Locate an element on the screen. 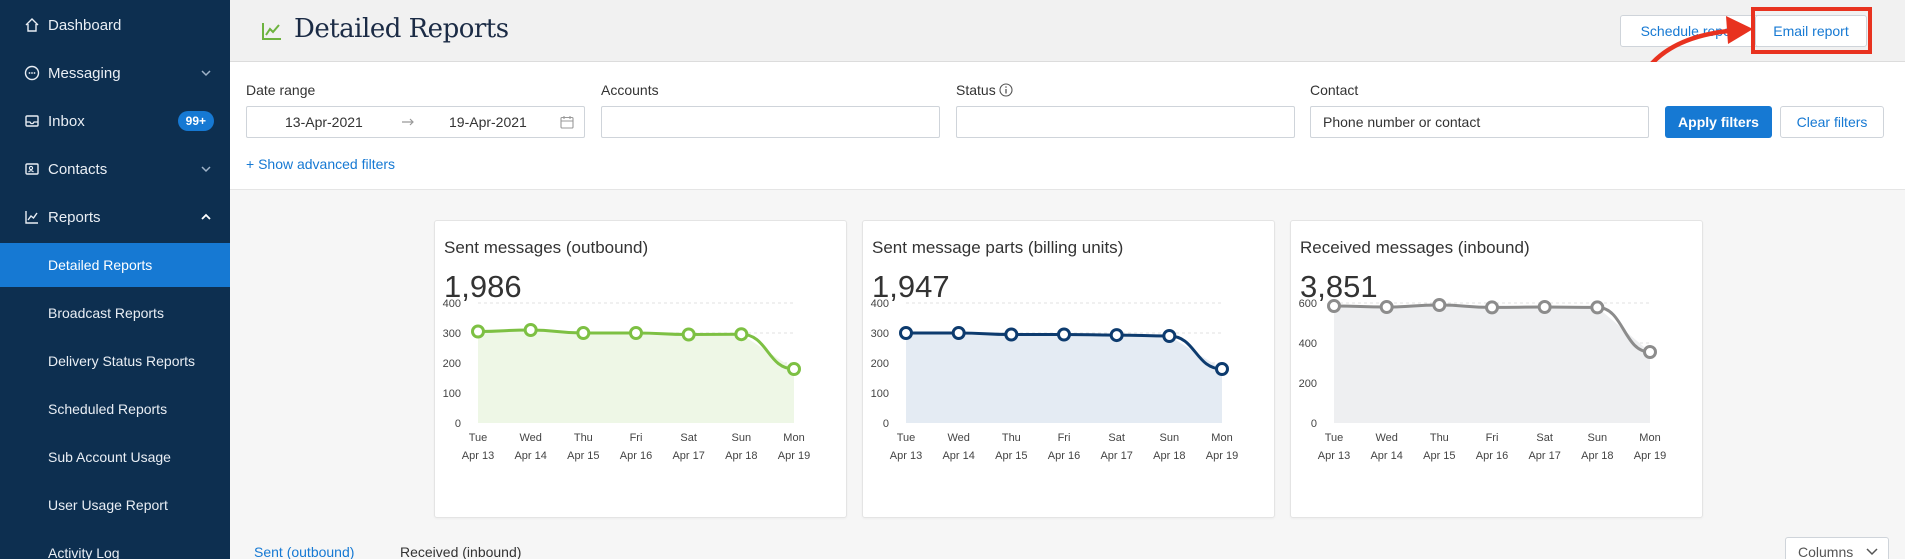 The width and height of the screenshot is (1905, 559). sidebar-item-label: Activity Log is located at coordinates (84, 552).